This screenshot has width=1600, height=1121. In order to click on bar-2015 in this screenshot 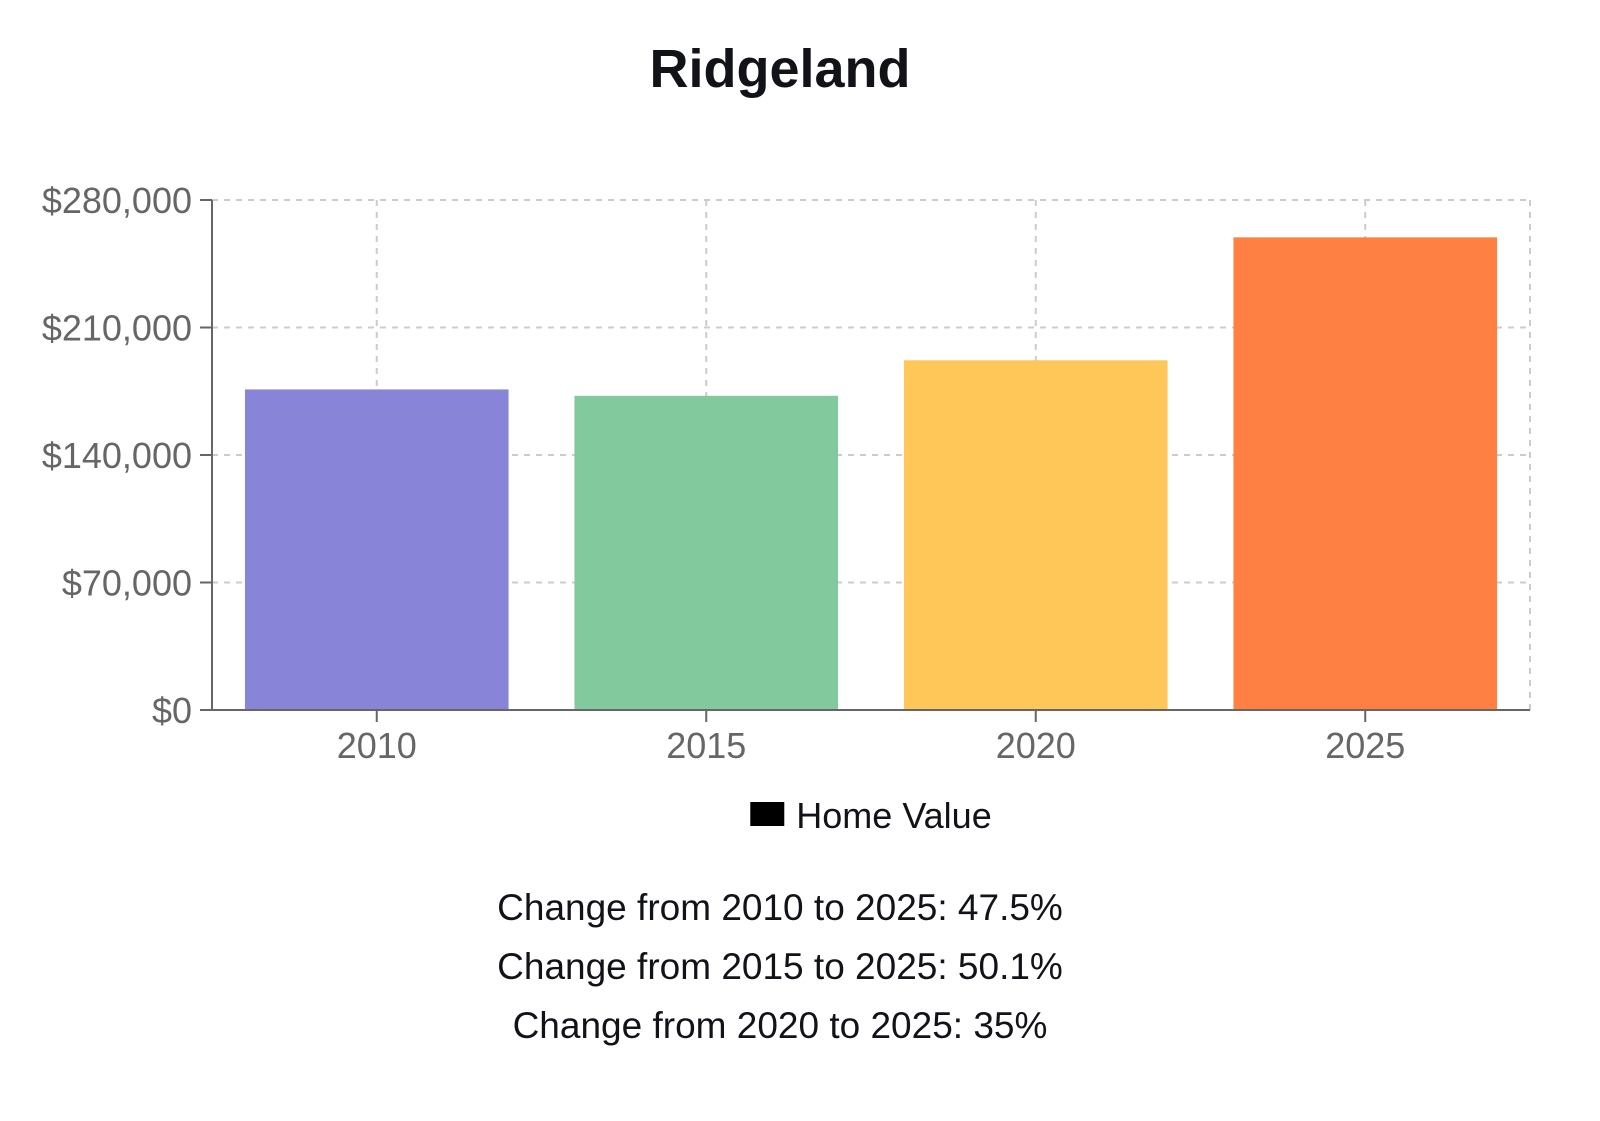, I will do `click(706, 552)`.